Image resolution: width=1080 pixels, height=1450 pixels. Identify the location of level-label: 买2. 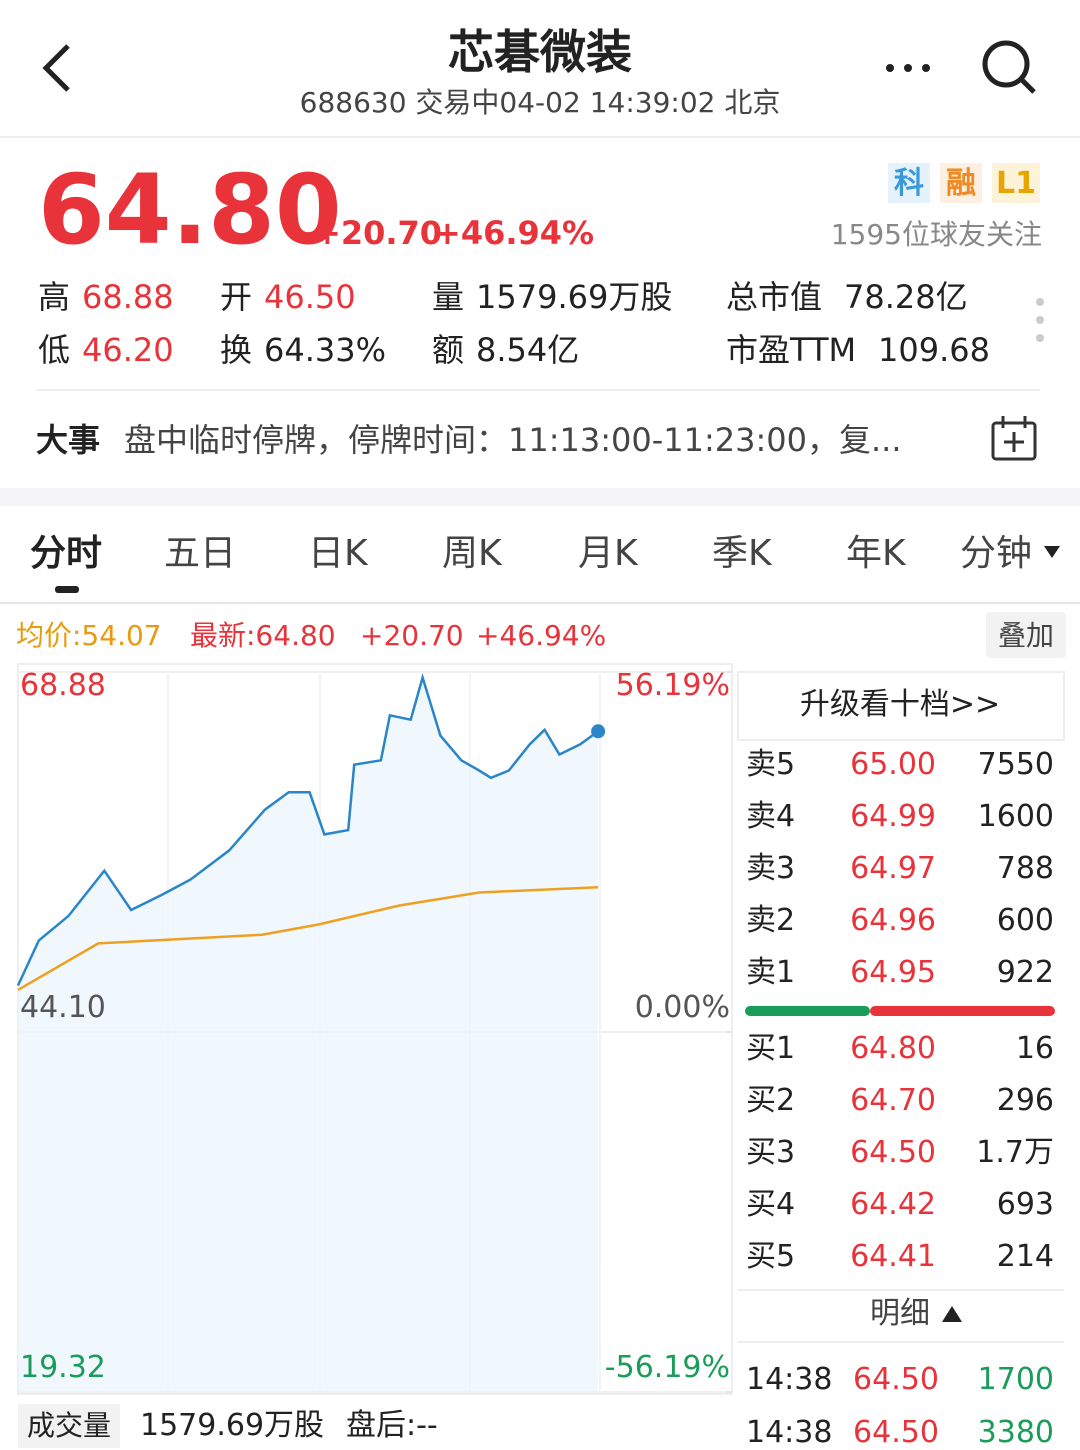
(771, 1100).